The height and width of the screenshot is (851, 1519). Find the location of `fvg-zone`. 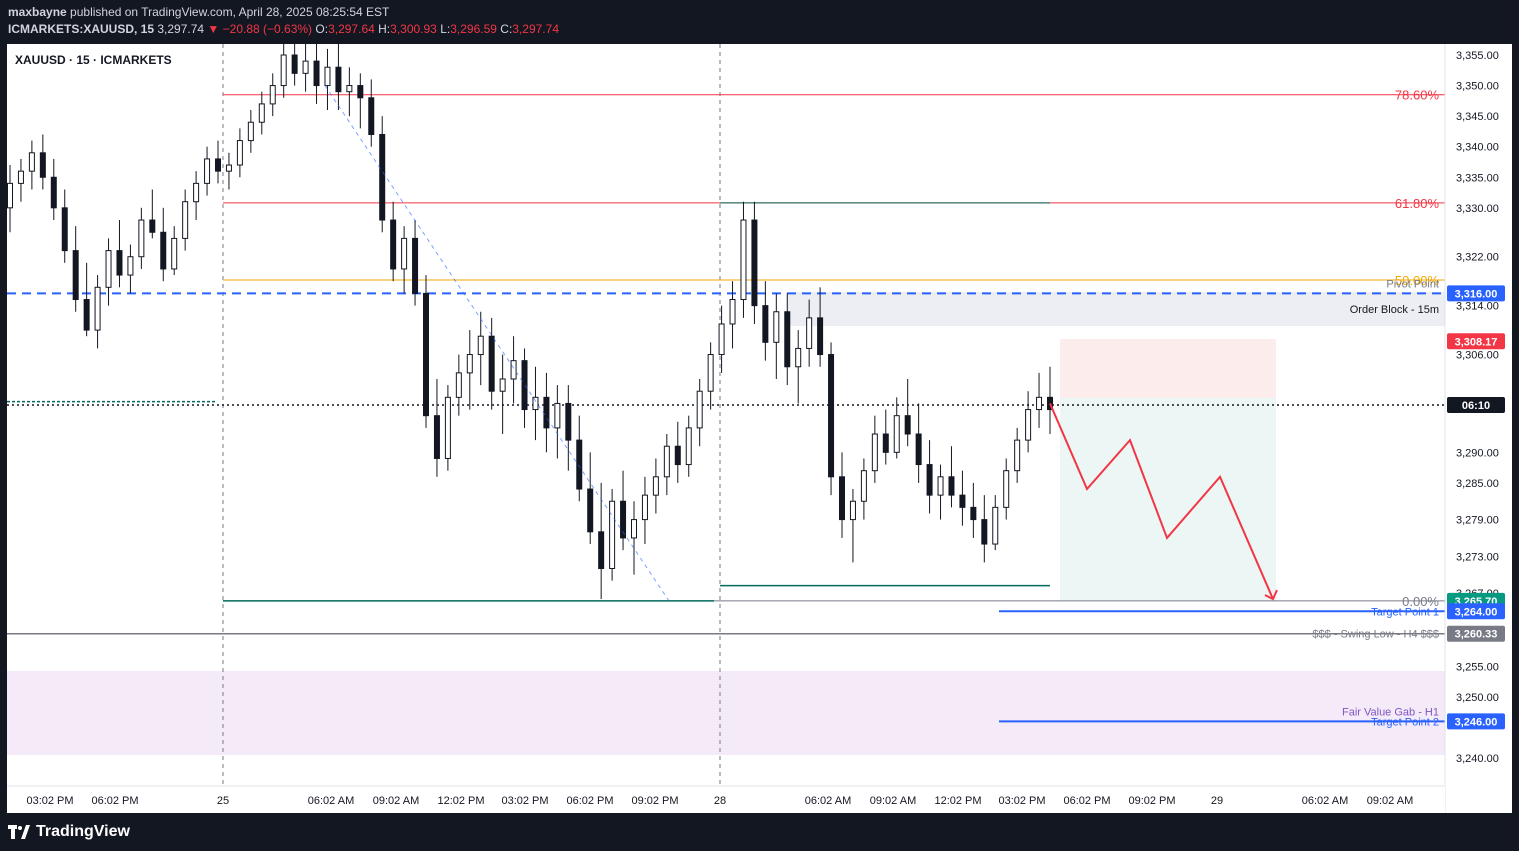

fvg-zone is located at coordinates (726, 713).